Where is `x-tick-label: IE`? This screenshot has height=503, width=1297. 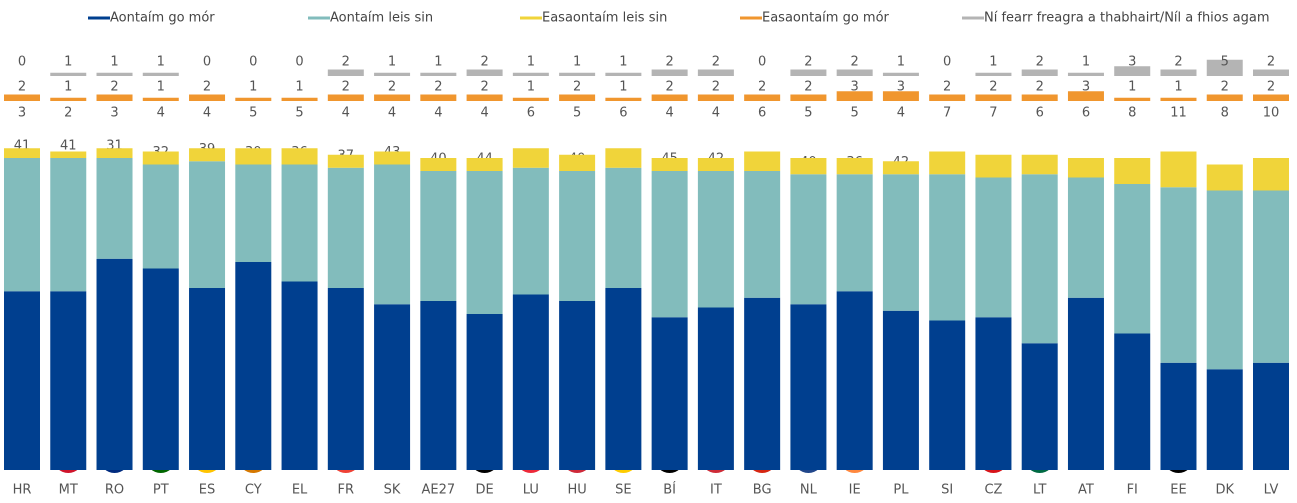 x-tick-label: IE is located at coordinates (855, 490).